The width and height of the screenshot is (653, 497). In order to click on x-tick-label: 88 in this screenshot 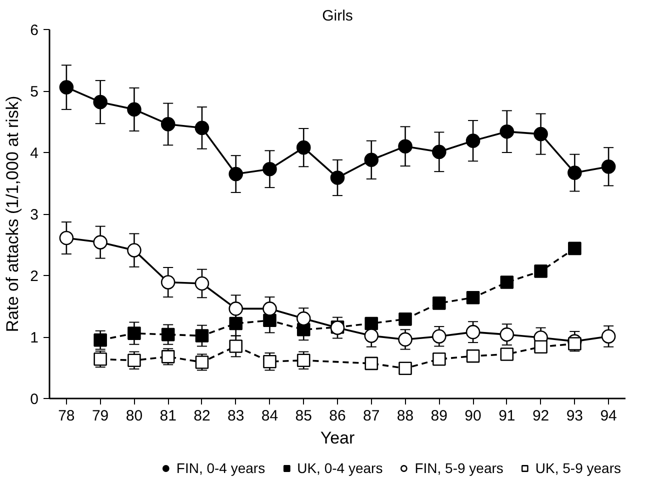, I will do `click(405, 416)`.